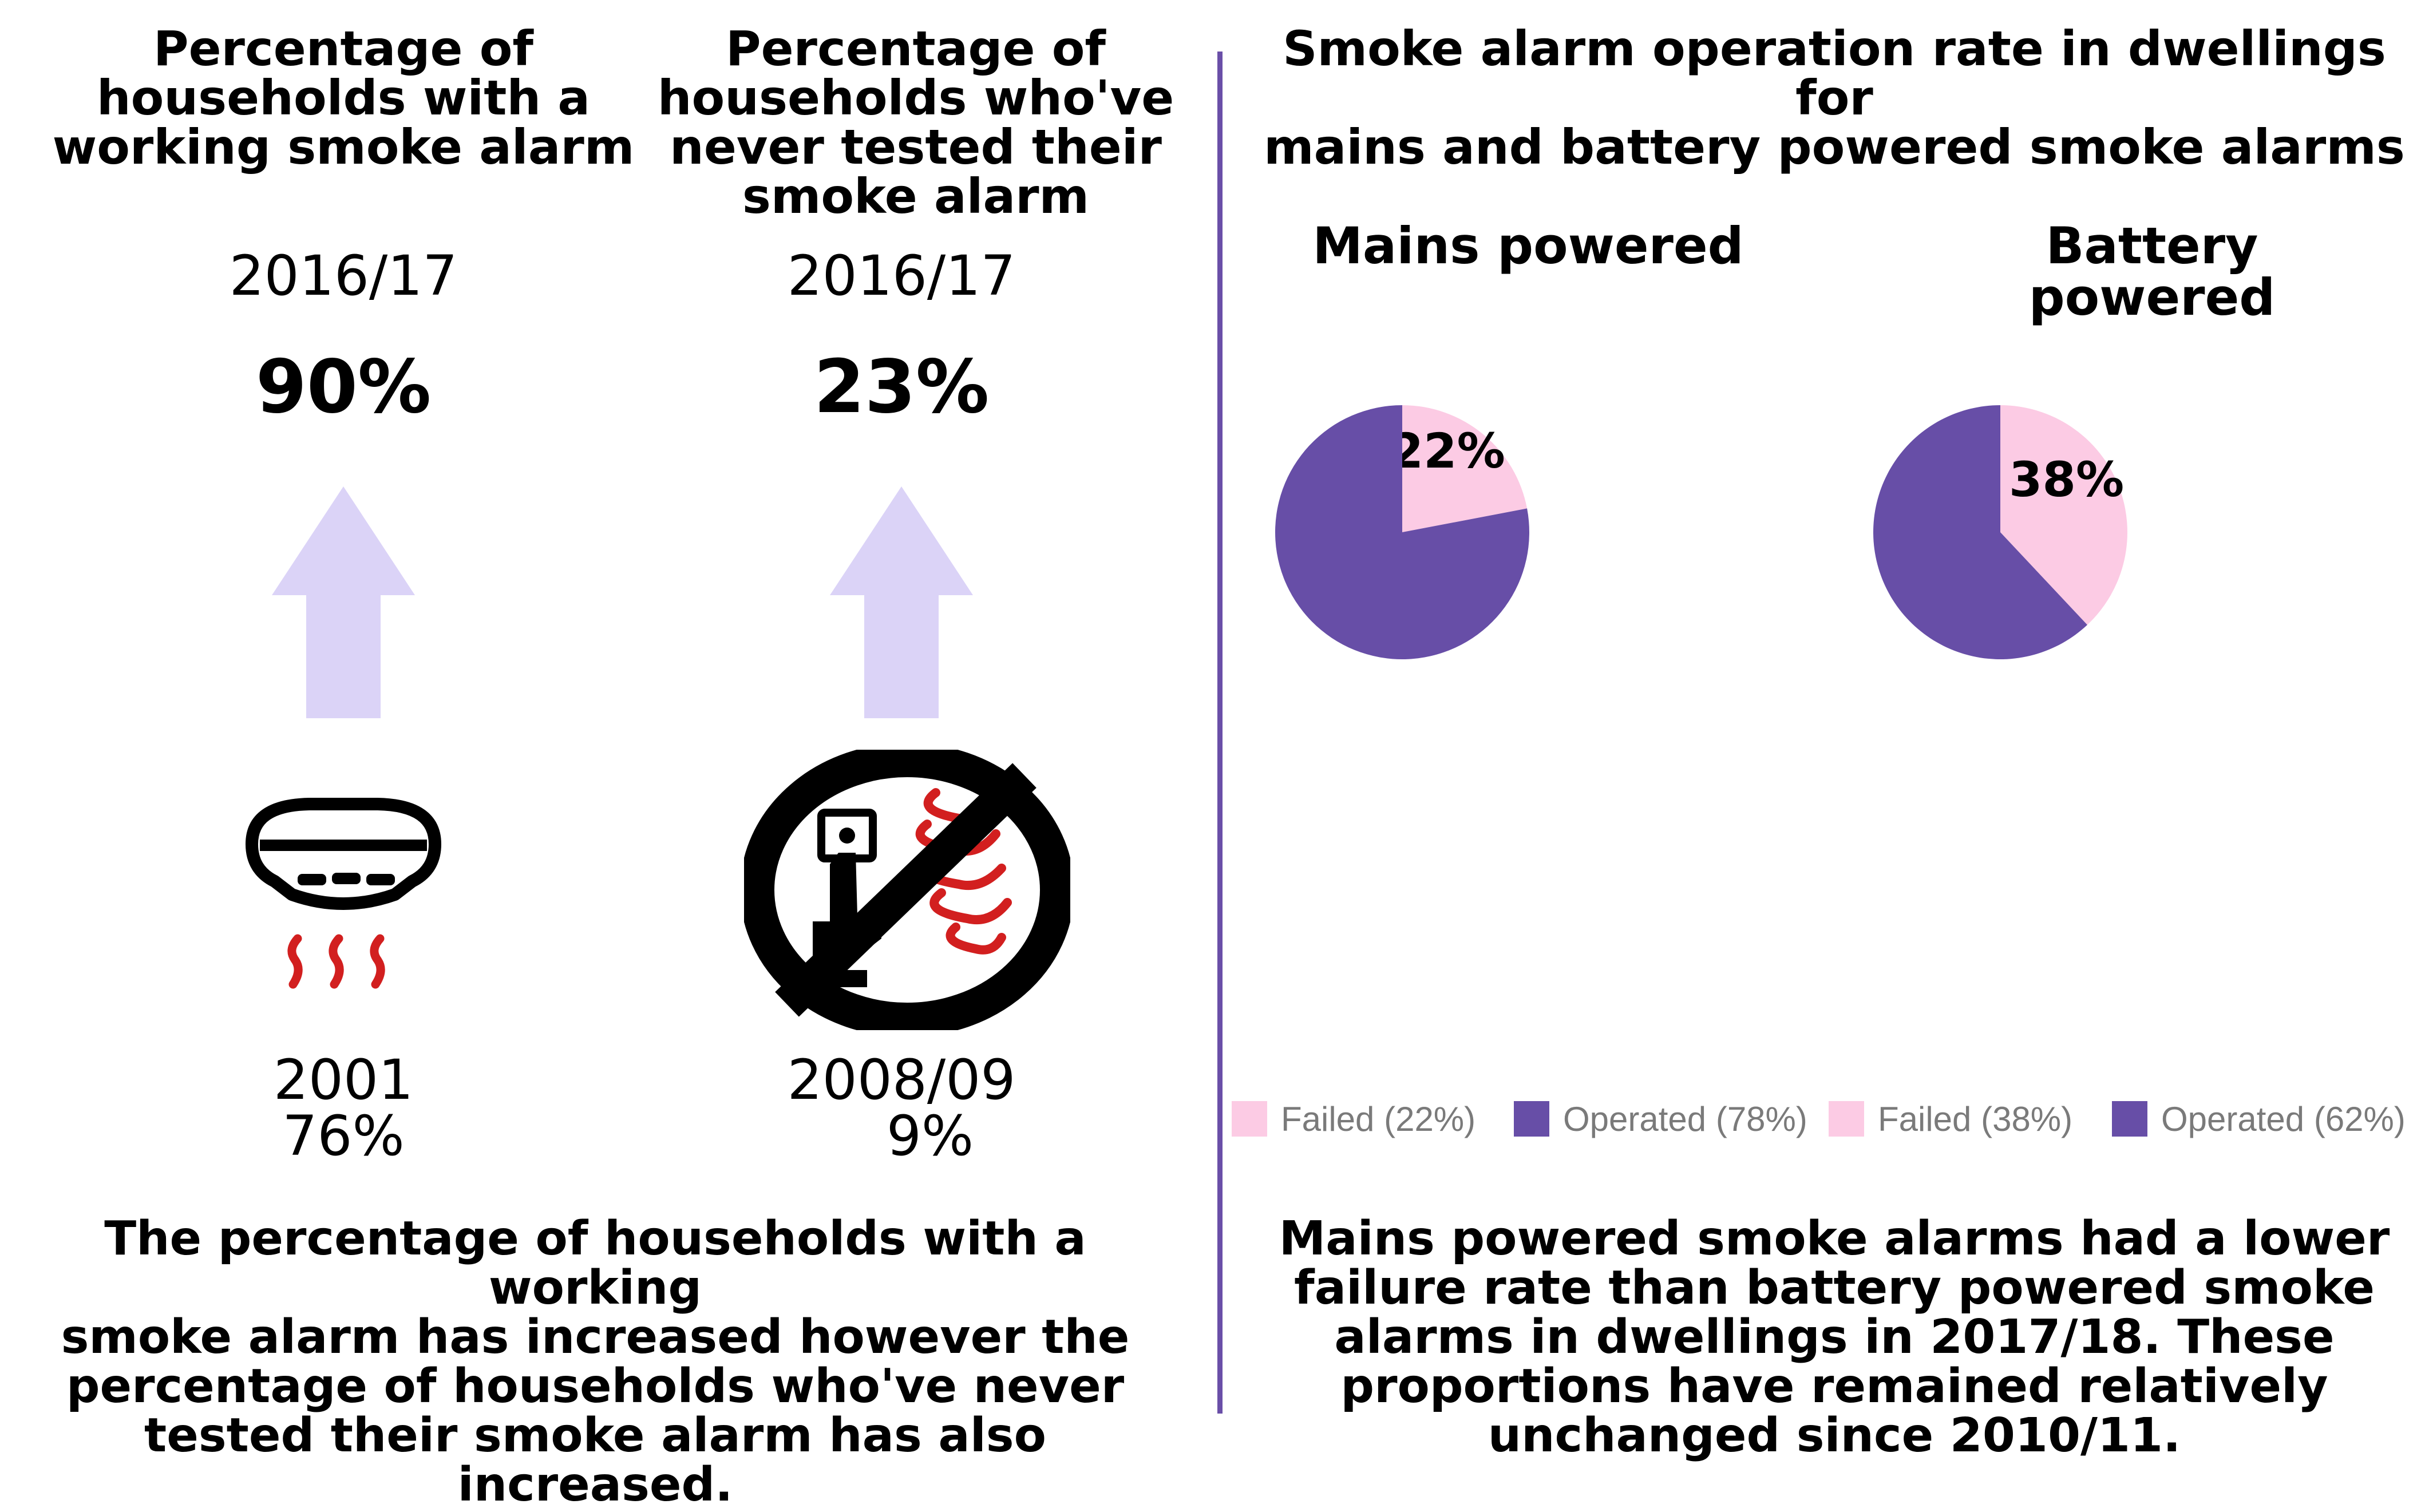 The width and height of the screenshot is (2425, 1512). I want to click on battery-pie-slice-failed, so click(2063, 515).